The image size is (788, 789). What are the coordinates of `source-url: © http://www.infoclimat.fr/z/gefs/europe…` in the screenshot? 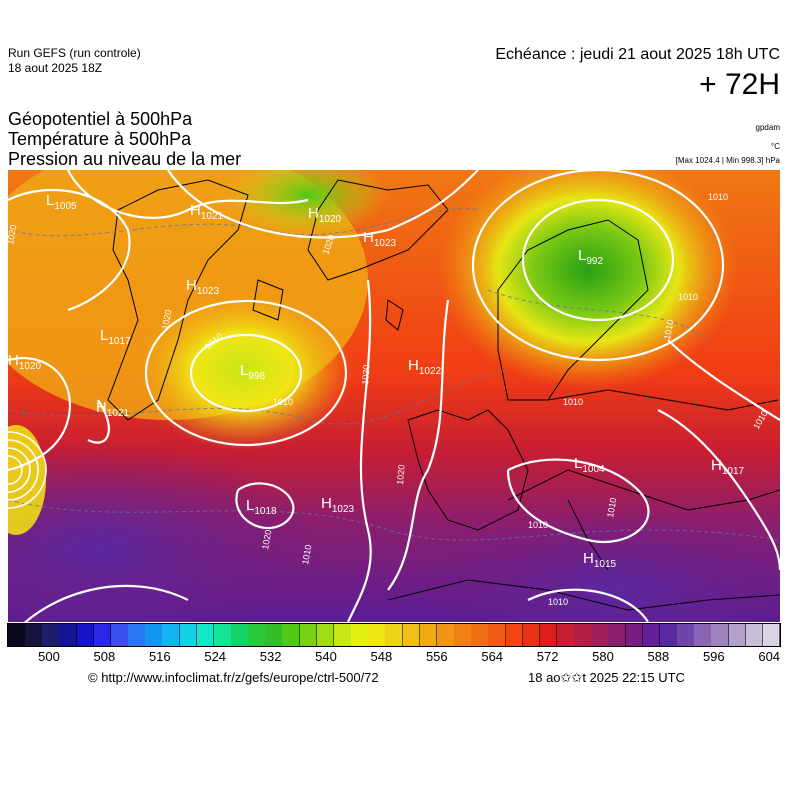 It's located at (233, 677).